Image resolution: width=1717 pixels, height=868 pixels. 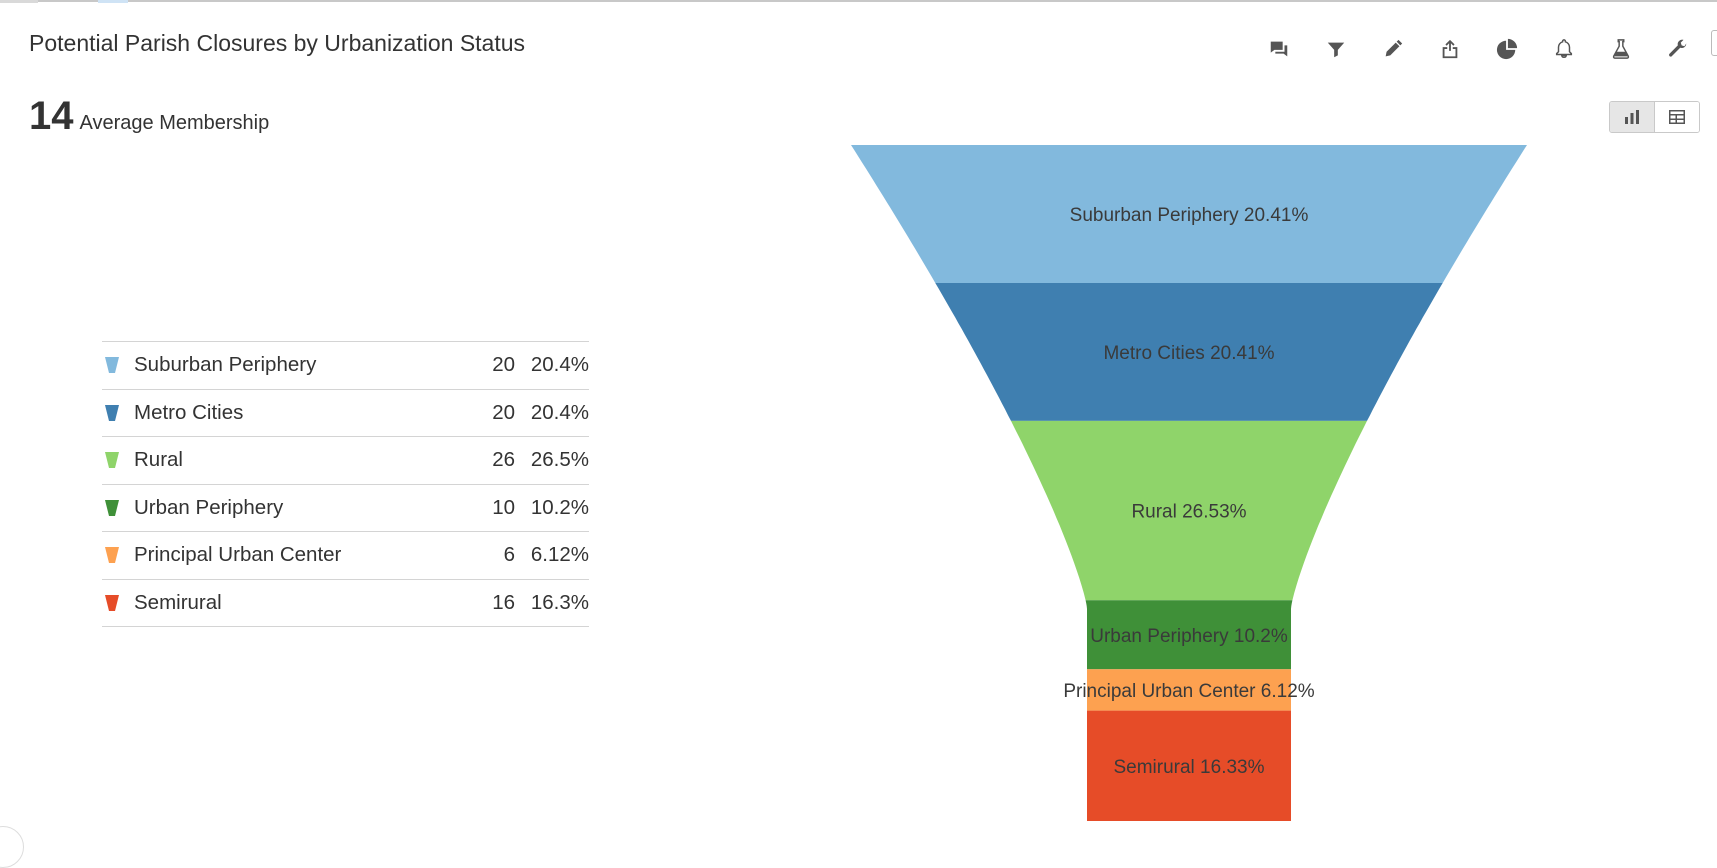 What do you see at coordinates (1278, 49) in the screenshot?
I see `comment-icon` at bounding box center [1278, 49].